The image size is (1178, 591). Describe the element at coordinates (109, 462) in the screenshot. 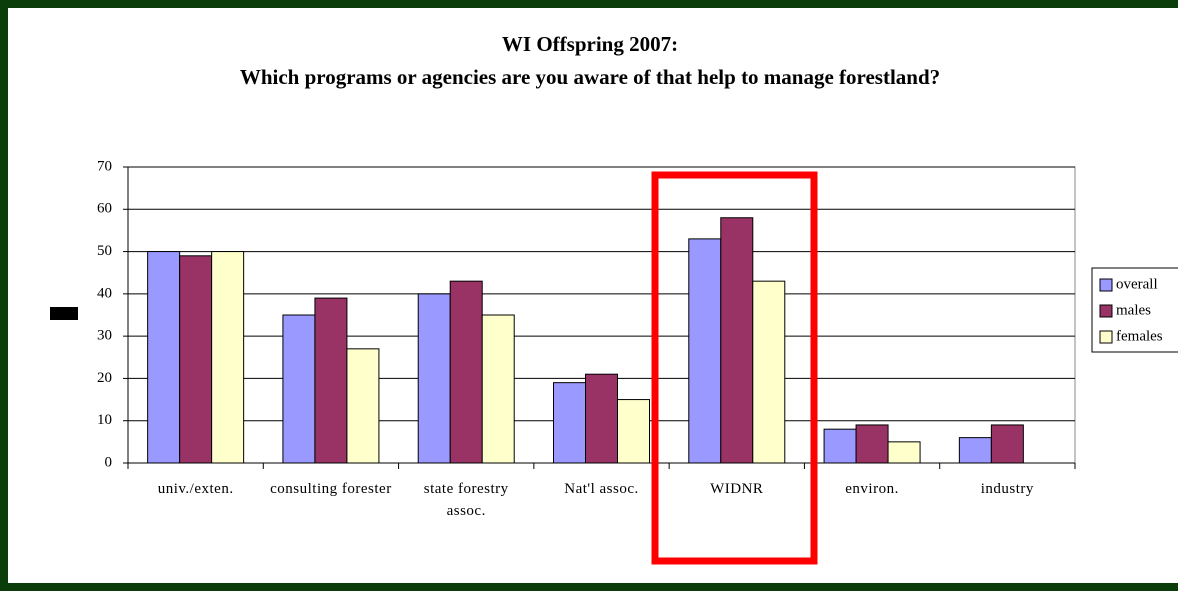

I see `y-tick-label: 0` at that location.